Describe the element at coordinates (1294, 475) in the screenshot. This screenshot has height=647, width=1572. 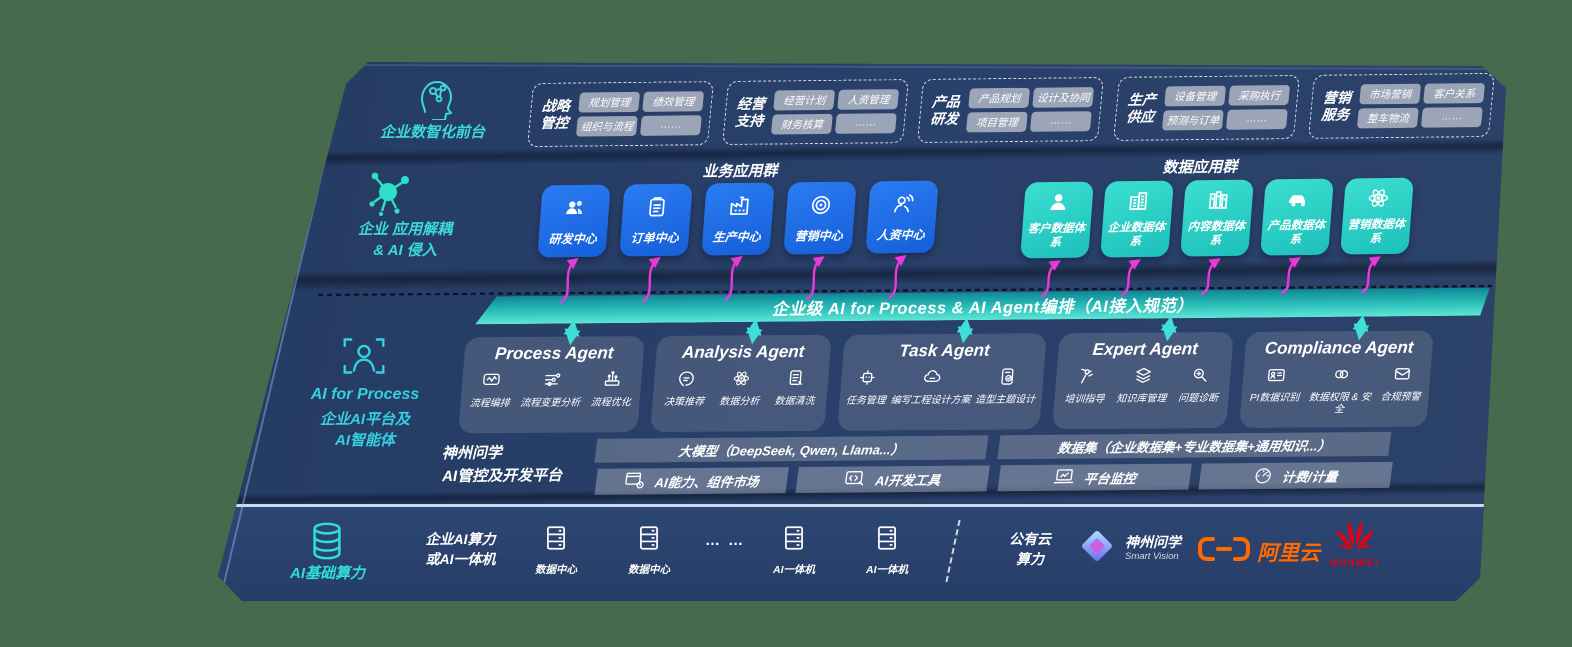
I see `billing-metering-box: 计费/计量` at that location.